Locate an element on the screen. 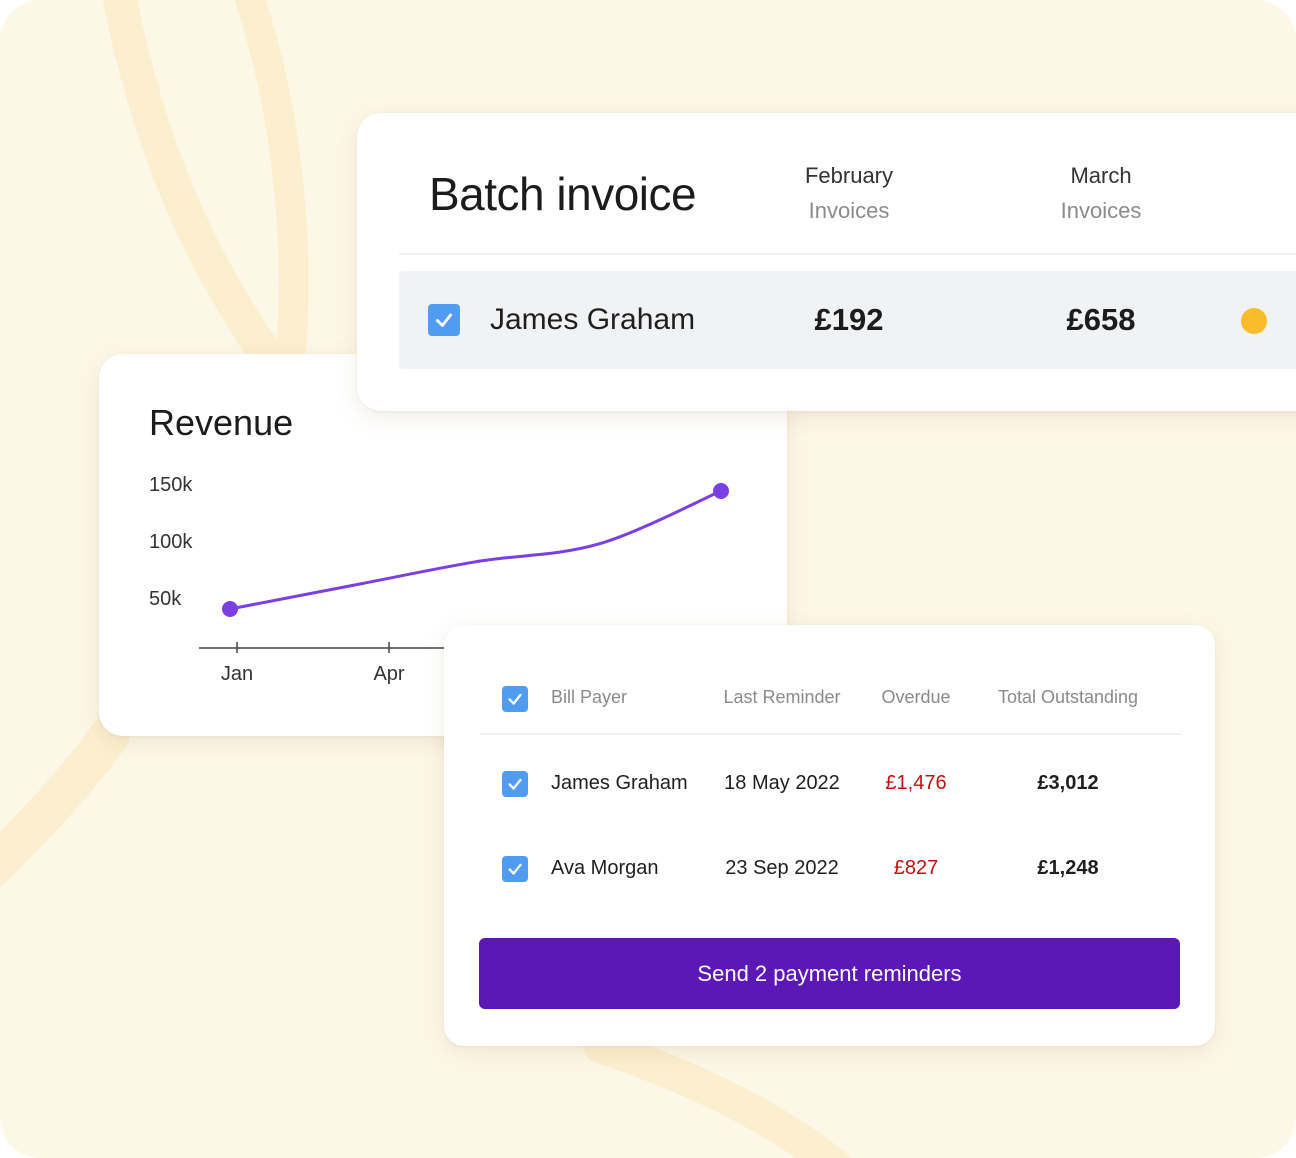 The image size is (1296, 1158). total-outstanding-header: Total Outstanding is located at coordinates (1068, 697).